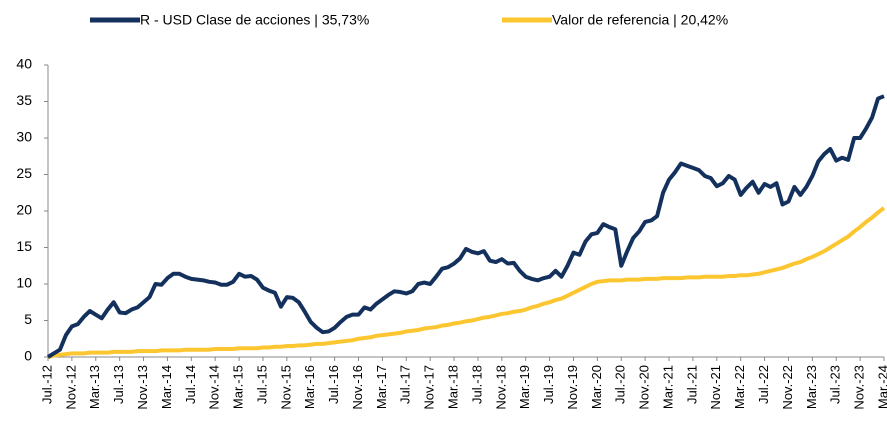 This screenshot has width=887, height=434. What do you see at coordinates (381, 387) in the screenshot?
I see `x-tick-label: Mar.-17` at bounding box center [381, 387].